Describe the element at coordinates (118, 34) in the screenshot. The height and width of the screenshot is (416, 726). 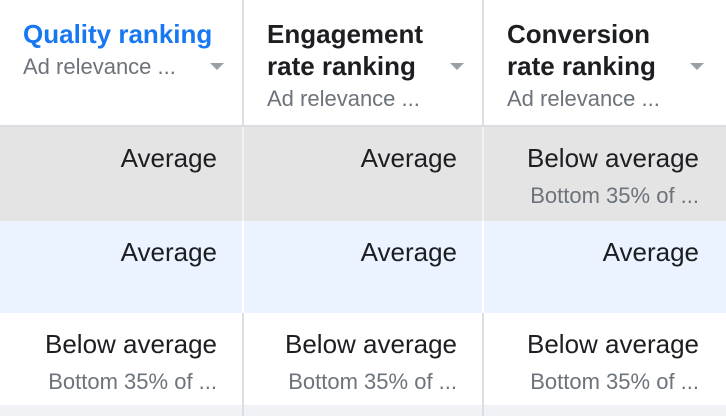
I see `column-title: Quality ranking` at that location.